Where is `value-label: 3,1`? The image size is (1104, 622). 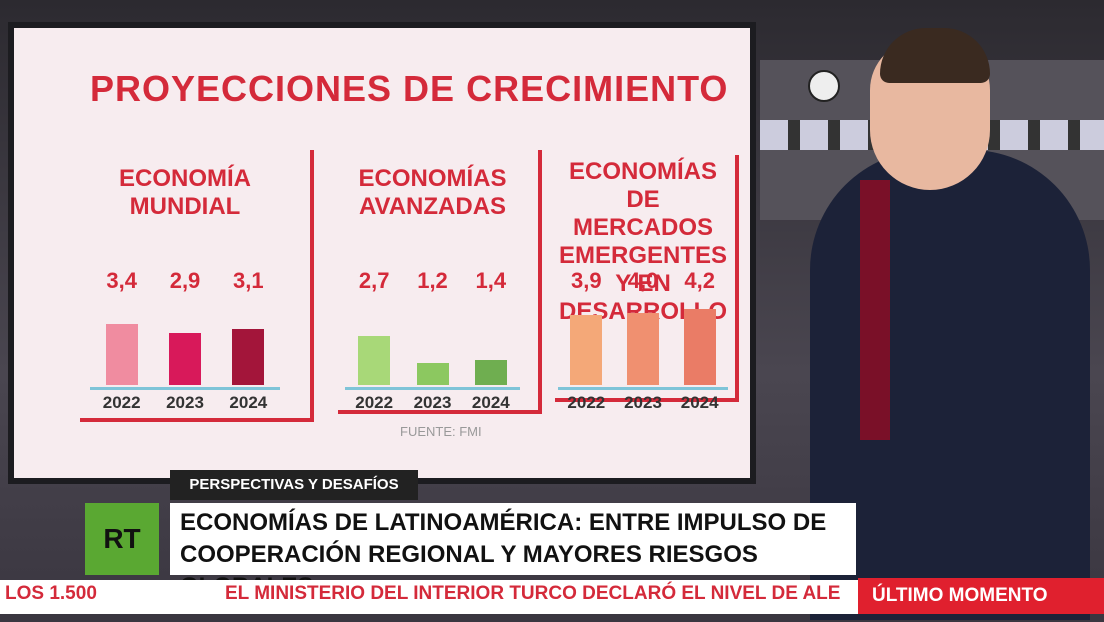 value-label: 3,1 is located at coordinates (248, 280).